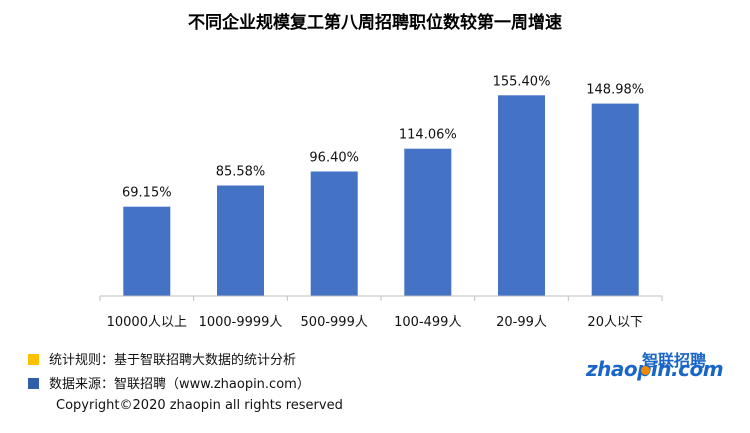 The height and width of the screenshot is (433, 750). What do you see at coordinates (33, 383) in the screenshot?
I see `source-legend-marker` at bounding box center [33, 383].